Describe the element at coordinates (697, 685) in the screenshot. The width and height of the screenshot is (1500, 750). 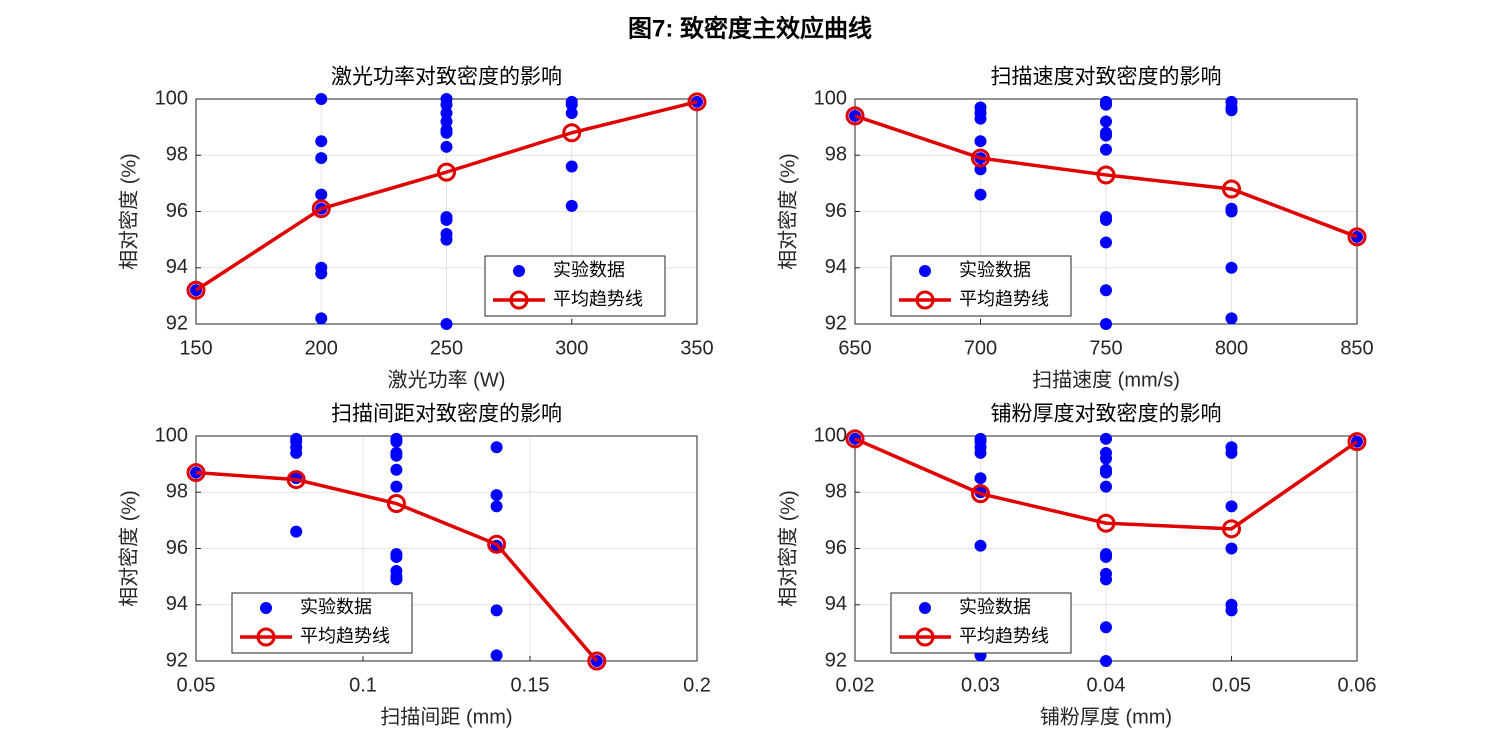
I see `x-tick-label: 0.2` at that location.